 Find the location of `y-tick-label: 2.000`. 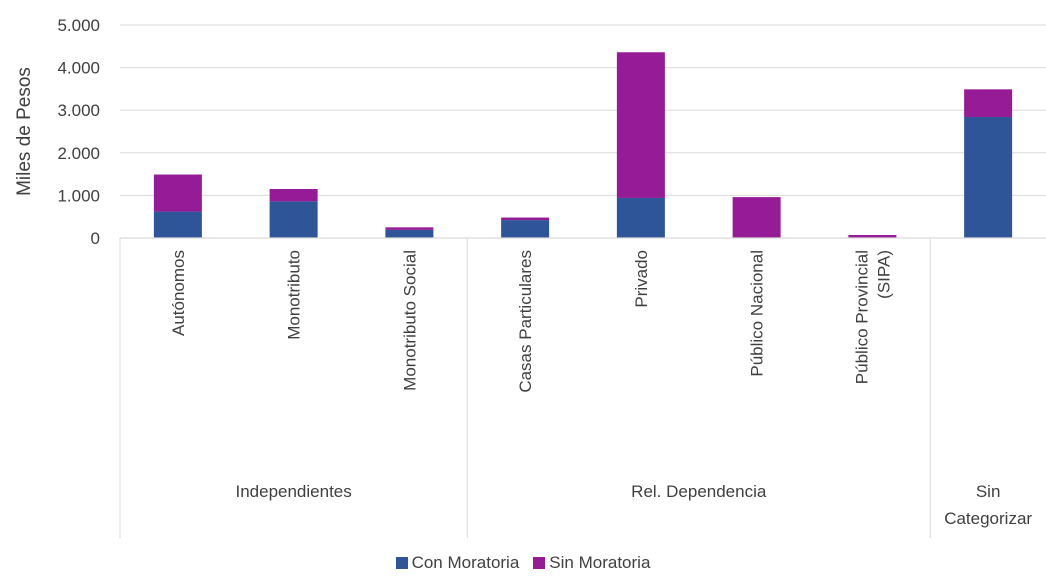

y-tick-label: 2.000 is located at coordinates (78, 153).